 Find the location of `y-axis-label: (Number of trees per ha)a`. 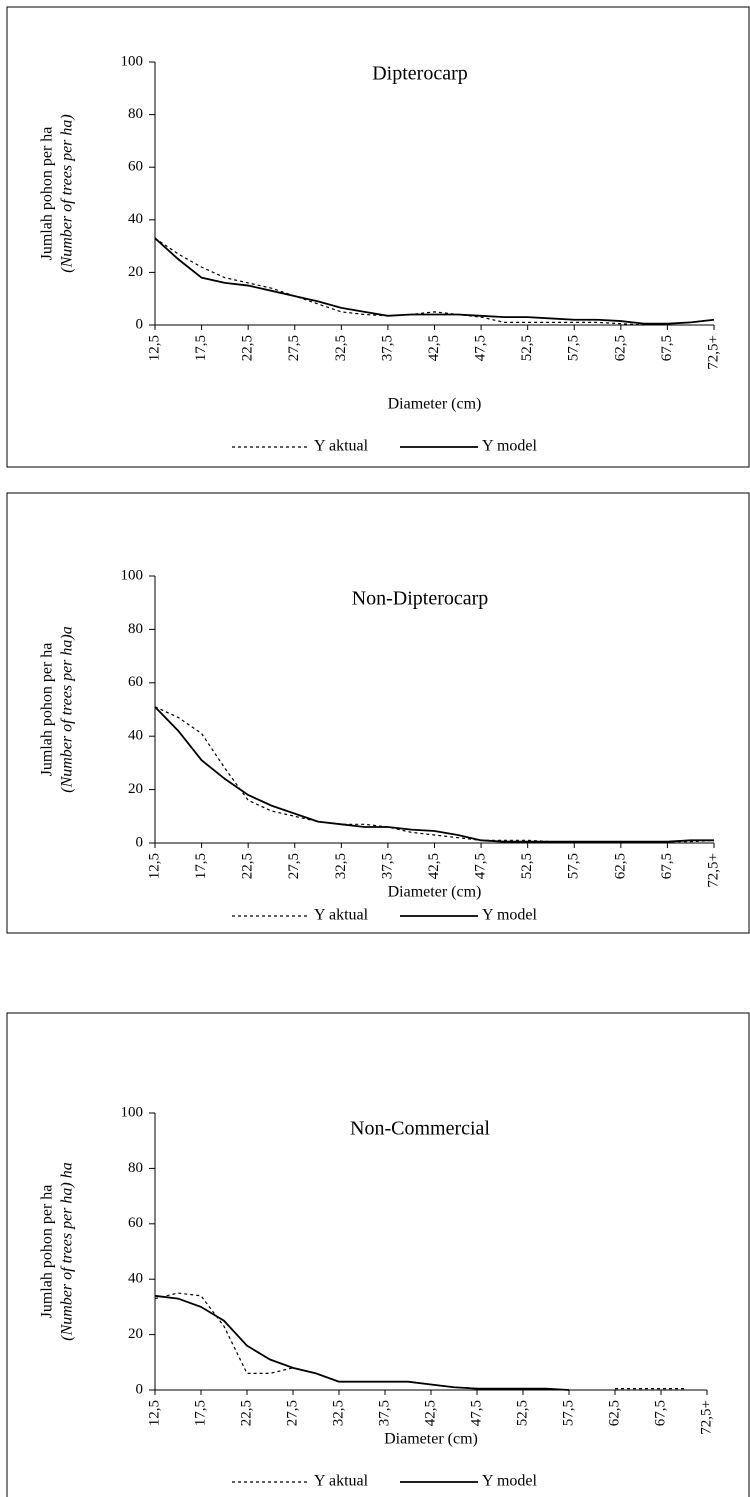

y-axis-label: (Number of trees per ha)a is located at coordinates (67, 709).